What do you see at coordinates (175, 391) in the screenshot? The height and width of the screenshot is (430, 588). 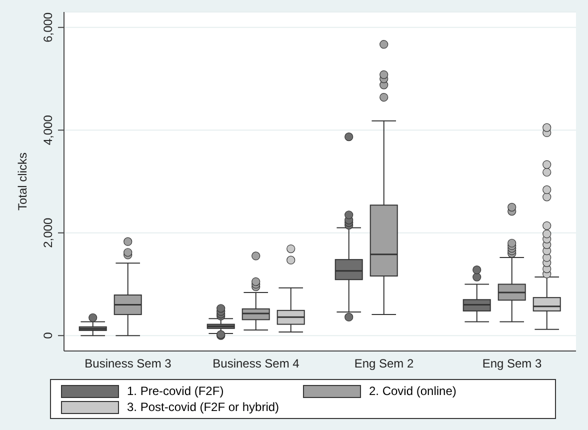 I see `legend-label: 1. Pre-covid (F2F)` at bounding box center [175, 391].